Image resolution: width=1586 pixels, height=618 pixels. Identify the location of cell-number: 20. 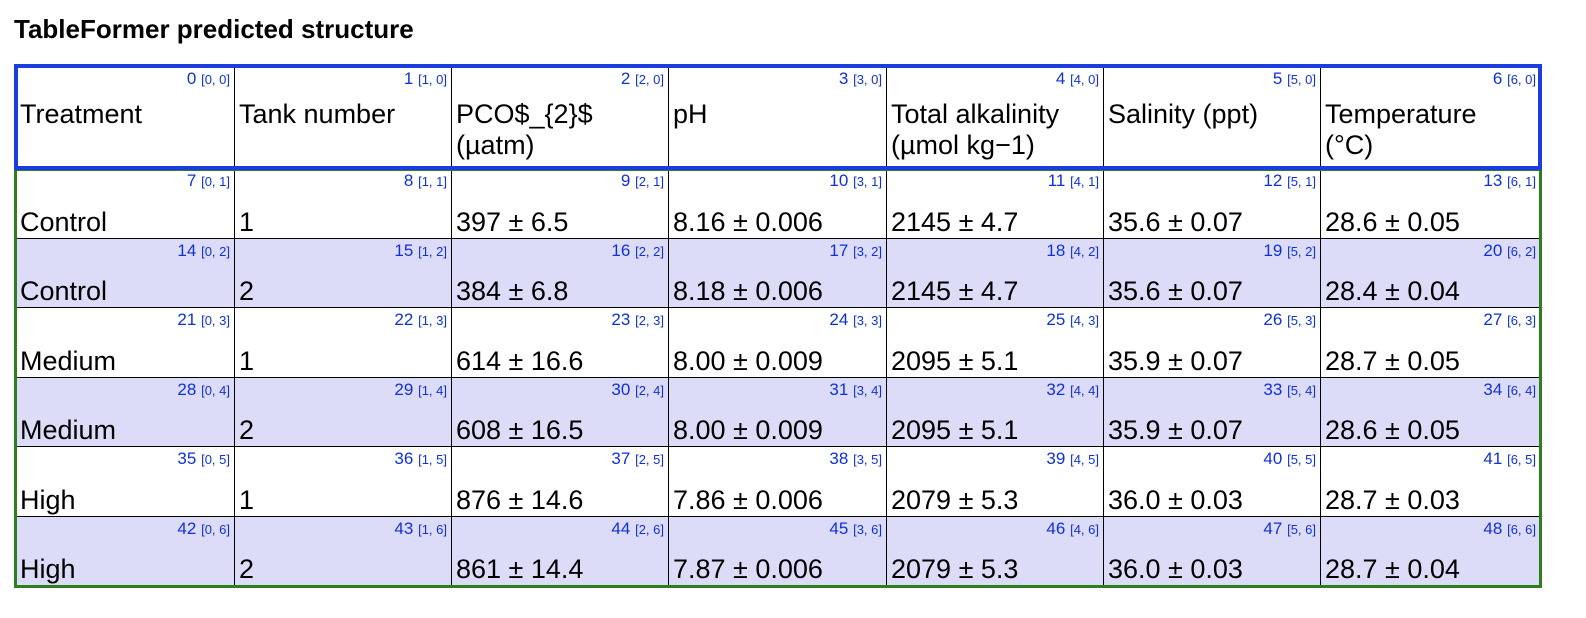
(1493, 250).